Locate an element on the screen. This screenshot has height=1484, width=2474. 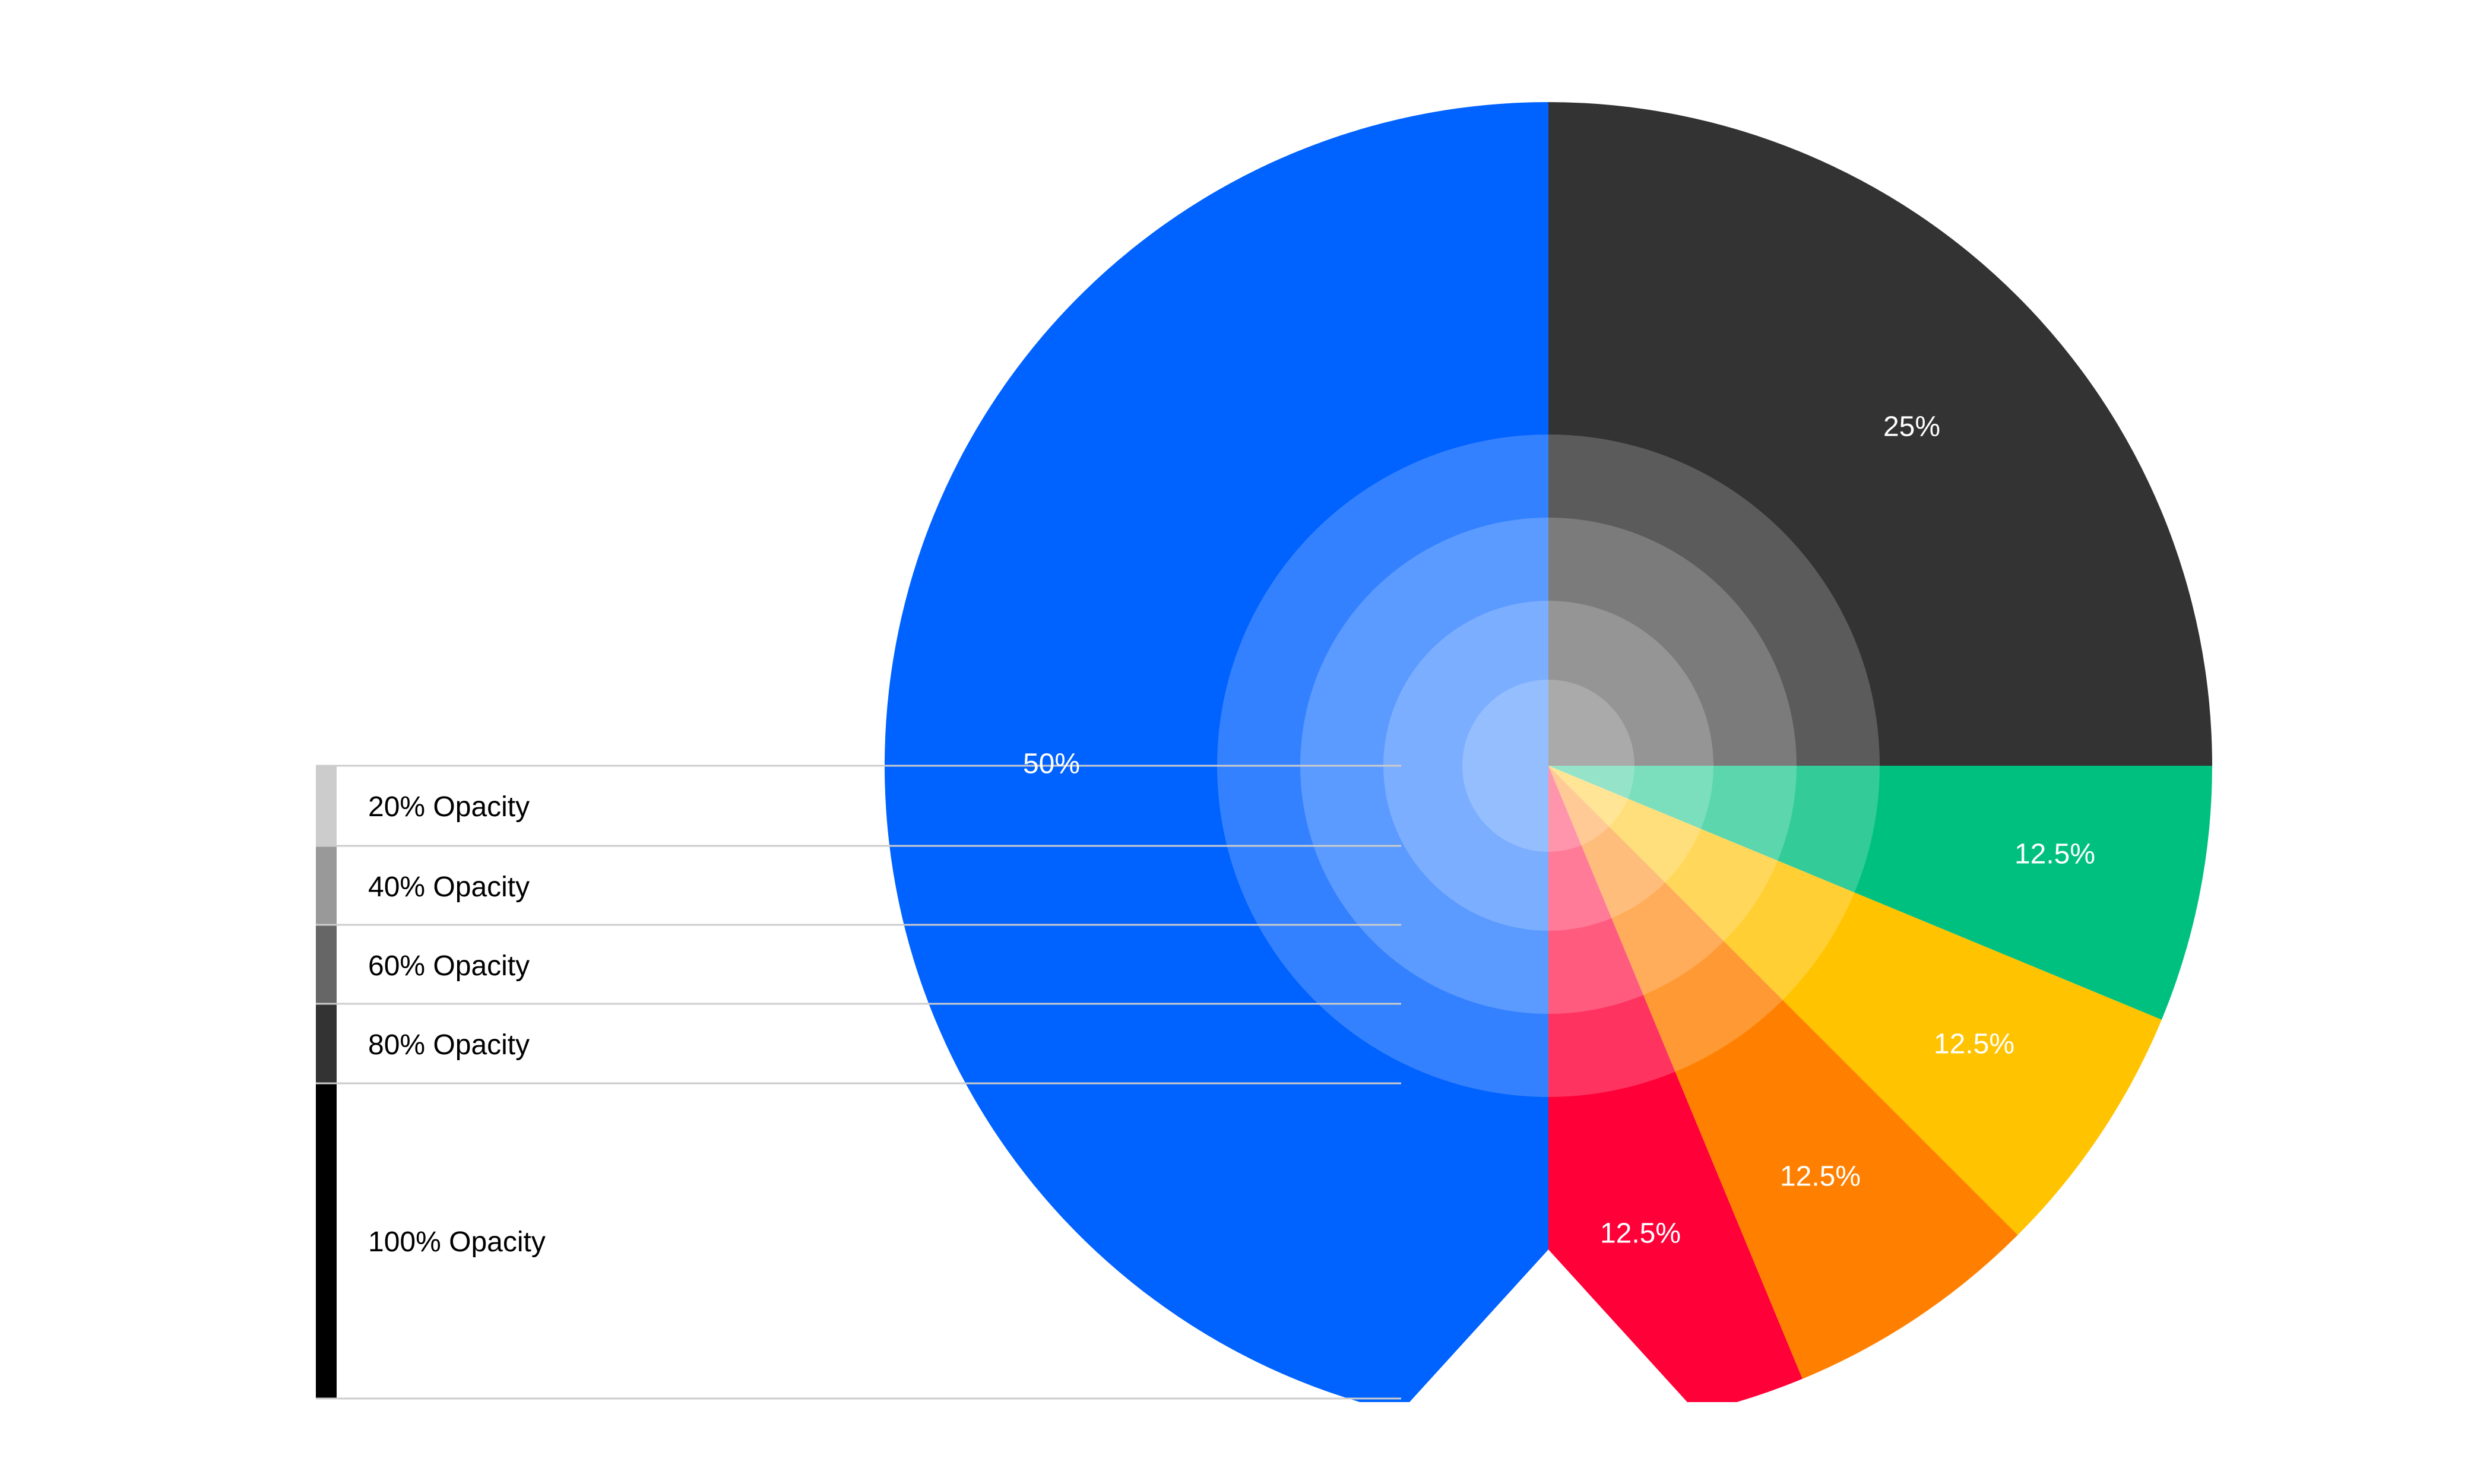
slice-label-3: 12.5% is located at coordinates (2054, 854).